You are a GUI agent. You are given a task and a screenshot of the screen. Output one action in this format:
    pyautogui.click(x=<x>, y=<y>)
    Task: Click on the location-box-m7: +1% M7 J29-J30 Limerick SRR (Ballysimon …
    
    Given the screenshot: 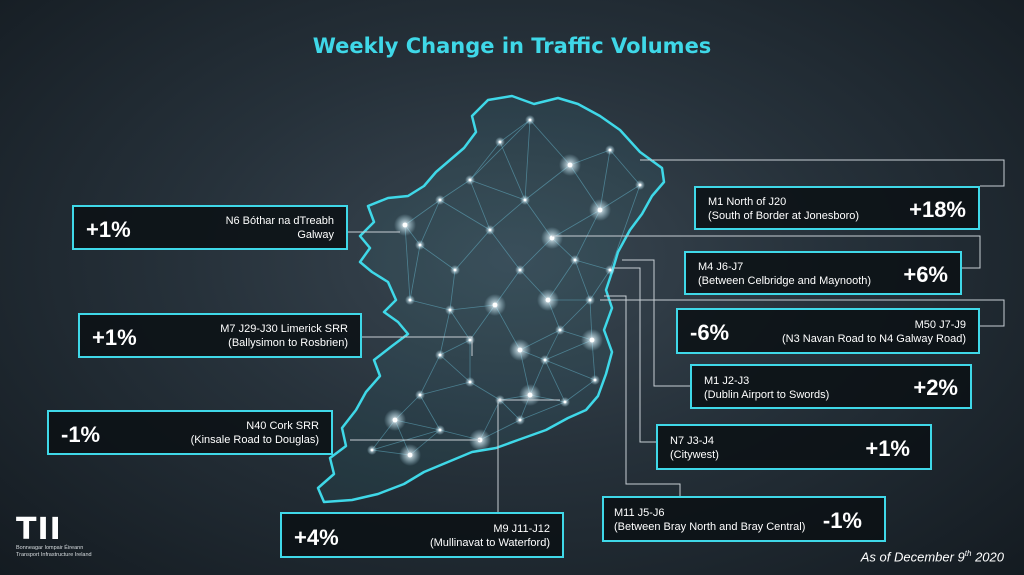 What is the action you would take?
    pyautogui.click(x=220, y=335)
    